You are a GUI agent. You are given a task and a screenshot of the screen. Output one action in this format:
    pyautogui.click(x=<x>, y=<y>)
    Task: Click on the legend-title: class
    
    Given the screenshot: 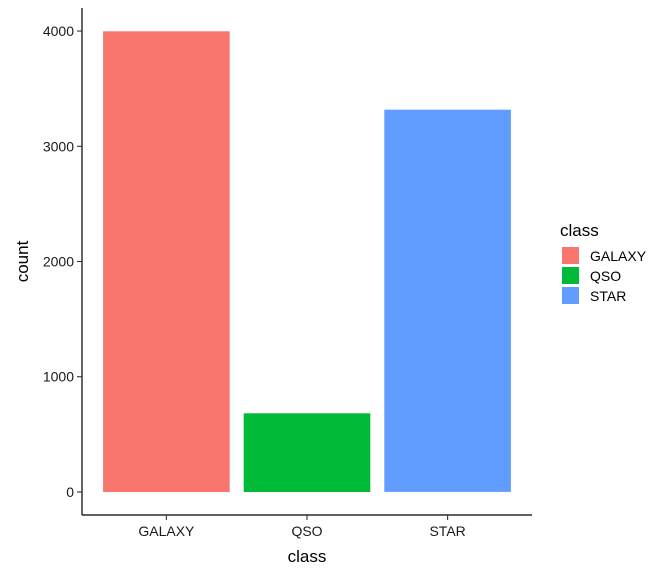 What is the action you would take?
    pyautogui.click(x=579, y=230)
    